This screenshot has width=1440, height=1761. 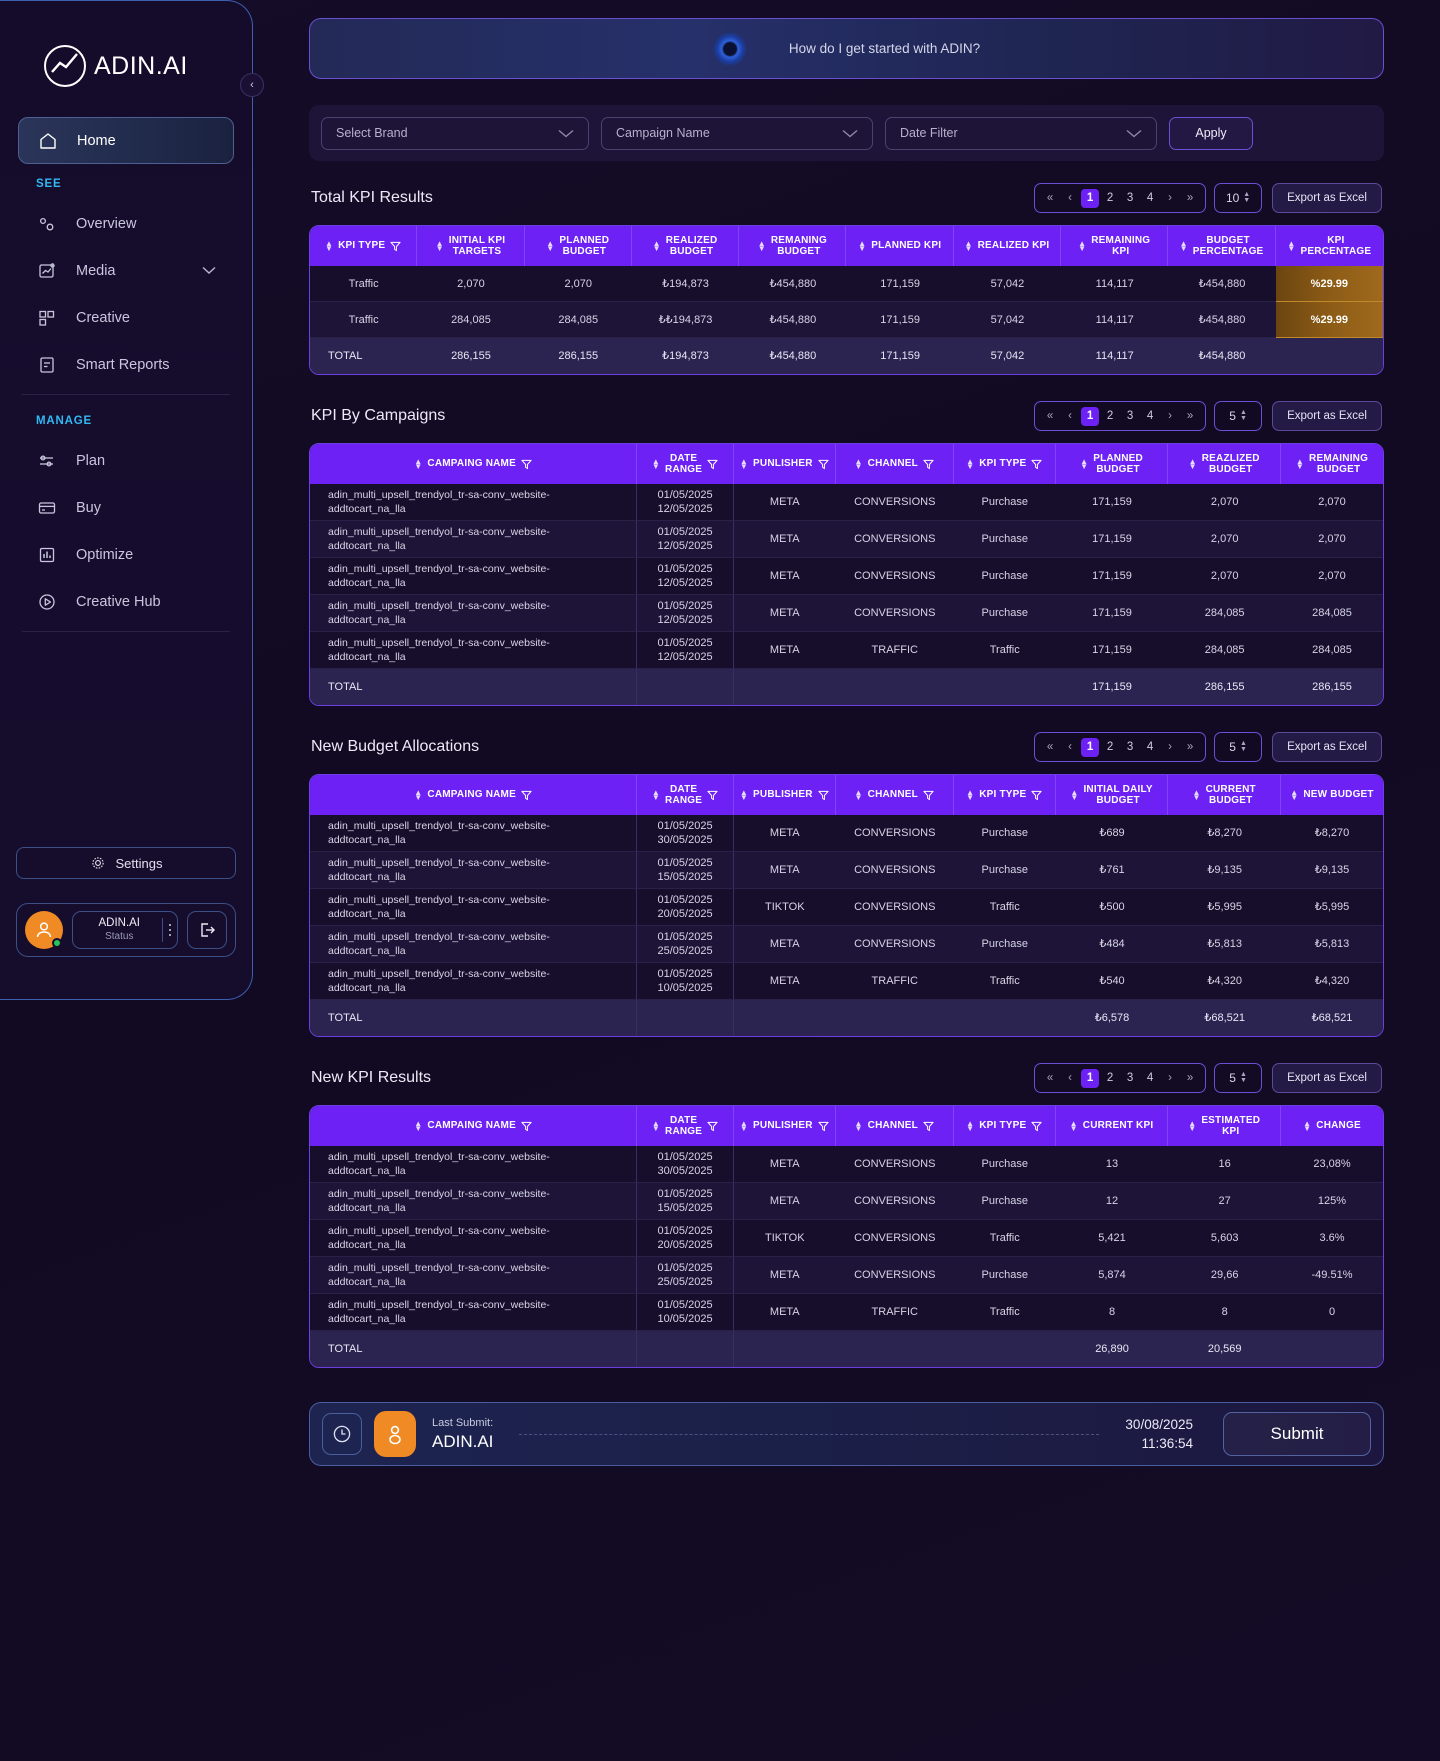 What do you see at coordinates (126, 601) in the screenshot?
I see `sidebar-item-creative-hub: Creative Hub` at bounding box center [126, 601].